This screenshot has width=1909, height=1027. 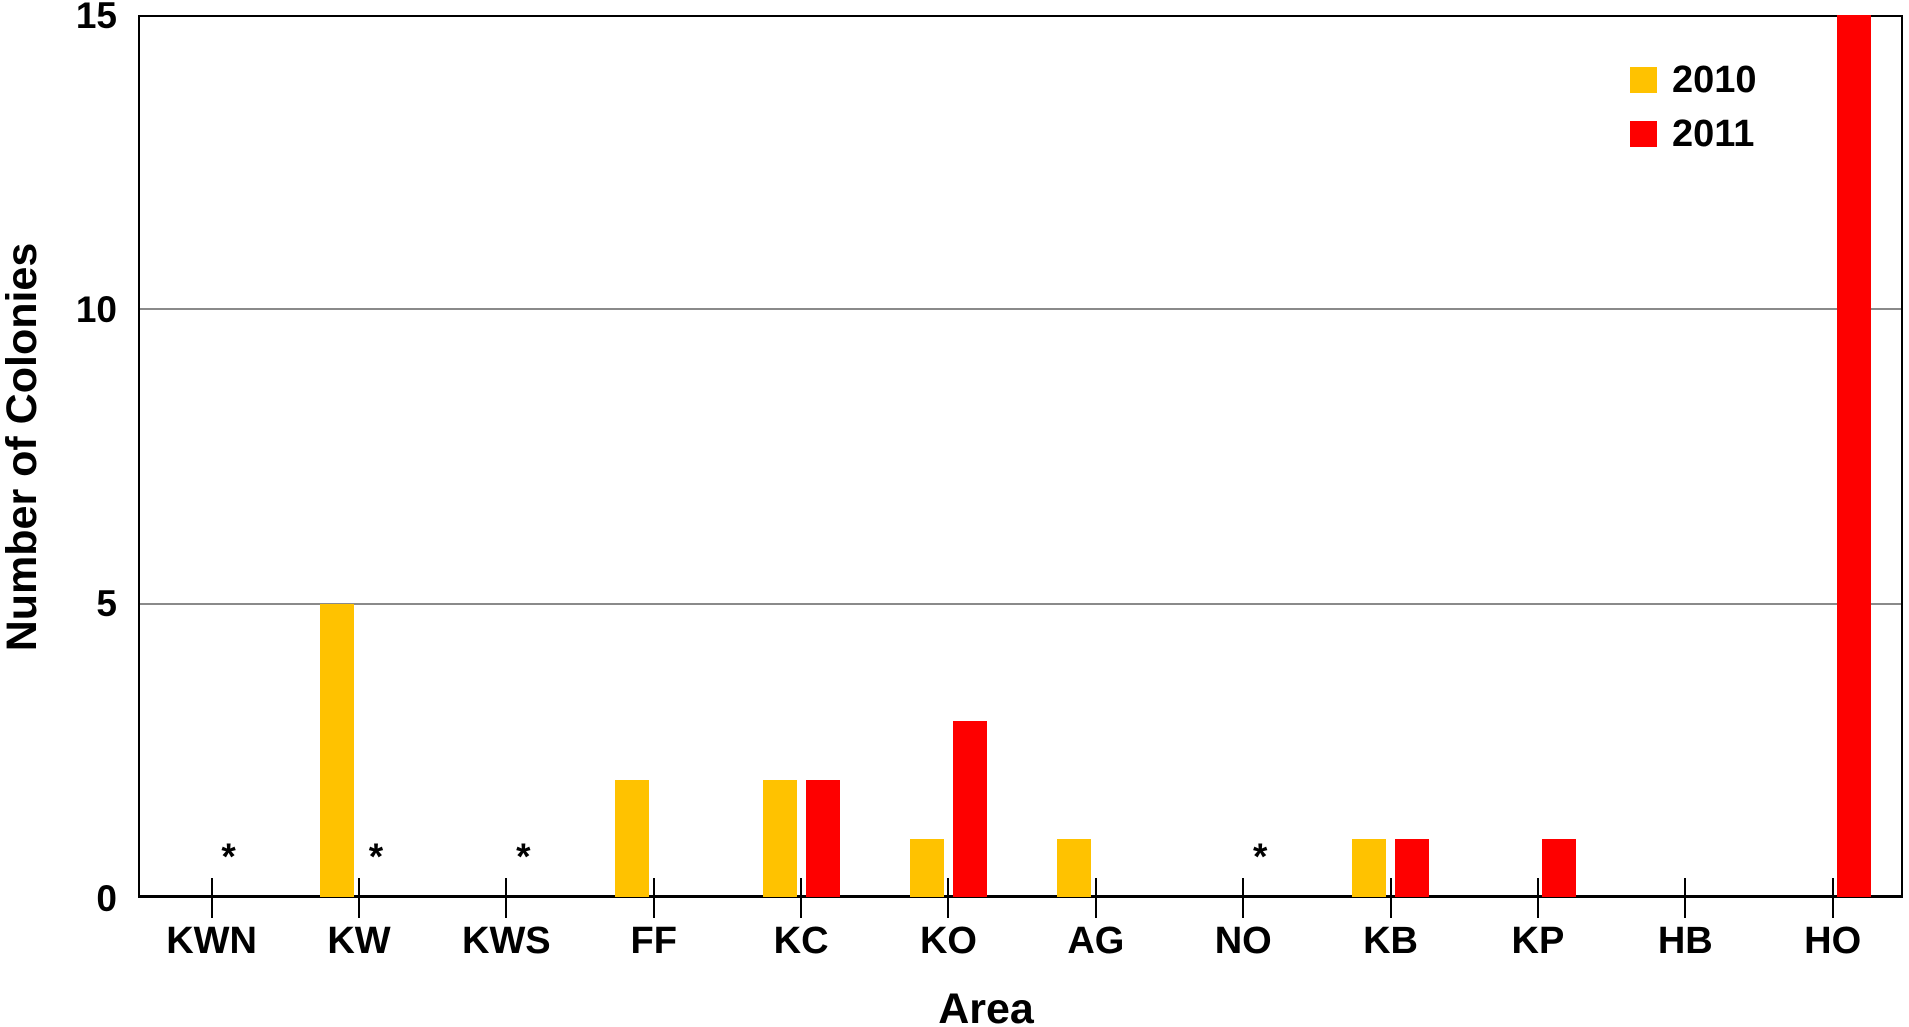 I want to click on x-tick-KB, so click(x=1390, y=898).